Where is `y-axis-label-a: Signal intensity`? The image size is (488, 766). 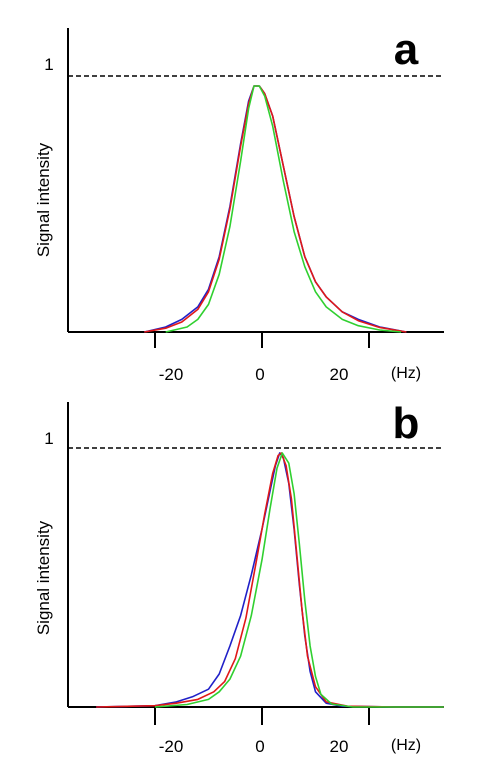
y-axis-label-a: Signal intensity is located at coordinates (43, 199).